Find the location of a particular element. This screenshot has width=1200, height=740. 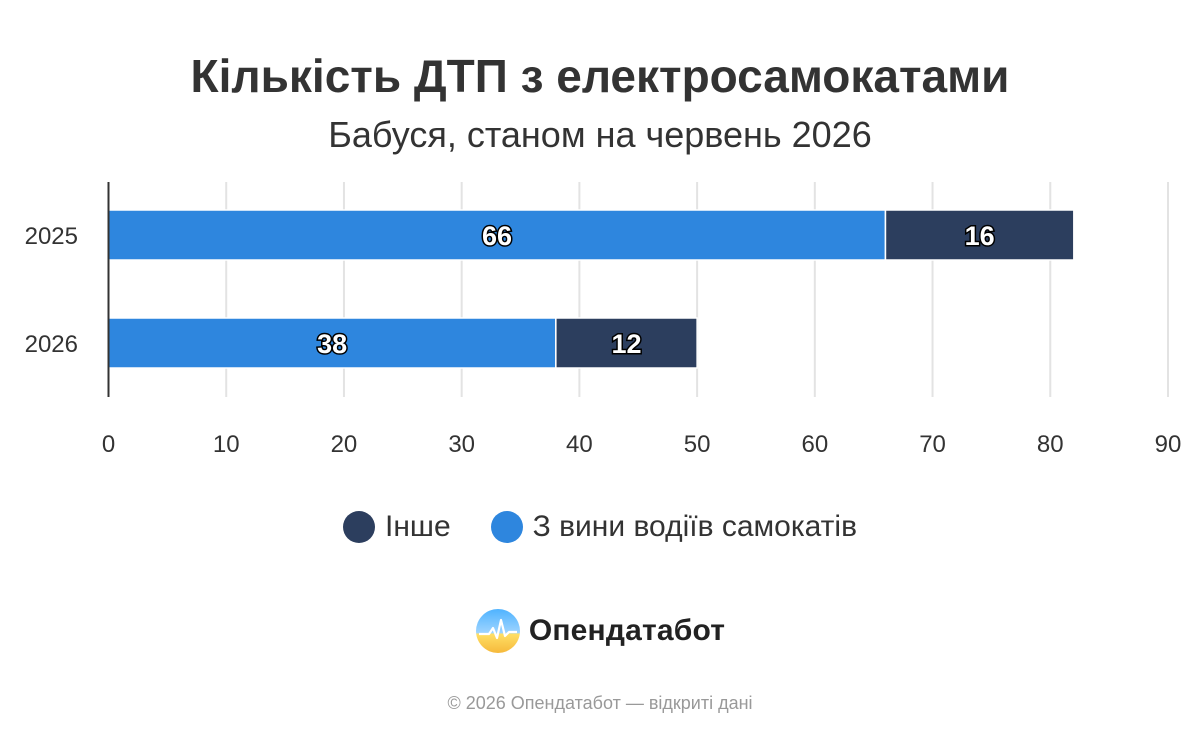

data-label-2025-series-1: 16 is located at coordinates (980, 236).